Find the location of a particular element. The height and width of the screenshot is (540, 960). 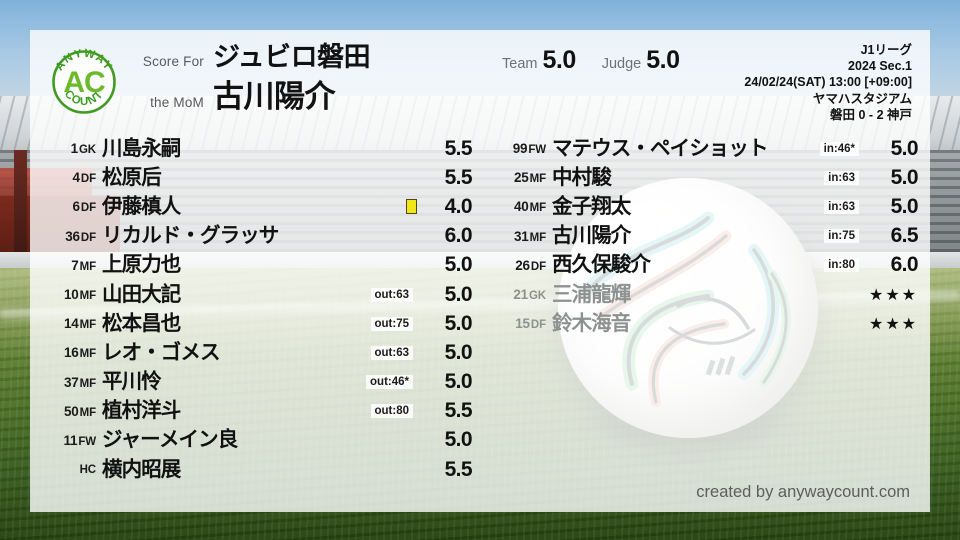

player-row: 37 MF 平川怜 out:46* 5.0 is located at coordinates (257, 382).